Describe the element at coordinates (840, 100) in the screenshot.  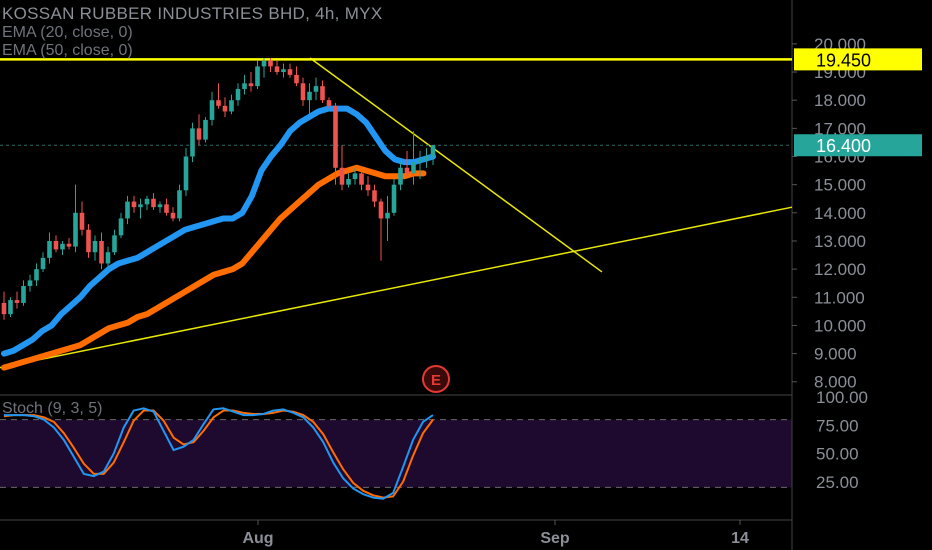
I see `price-tick-label: 18.000` at that location.